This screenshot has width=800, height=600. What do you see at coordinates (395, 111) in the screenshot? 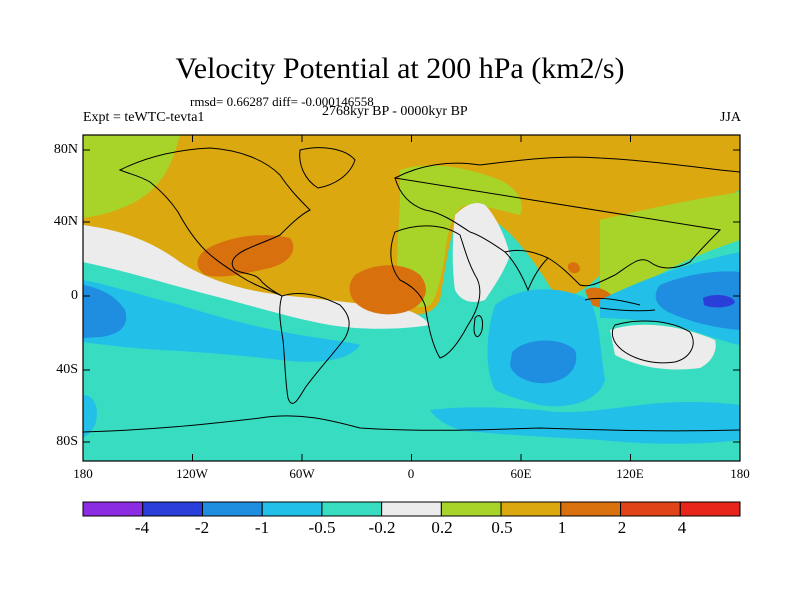
I see `period-label: 2768kyr BP - 0000kyr BP` at bounding box center [395, 111].